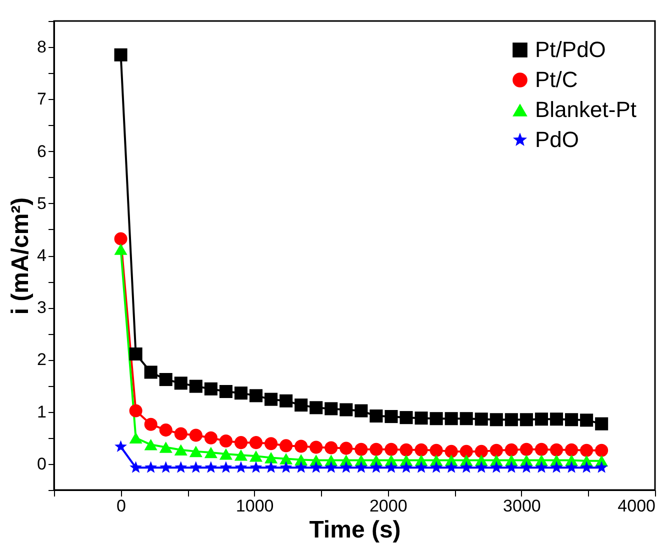 This screenshot has width=672, height=548. I want to click on x-tick-label: 2000, so click(388, 506).